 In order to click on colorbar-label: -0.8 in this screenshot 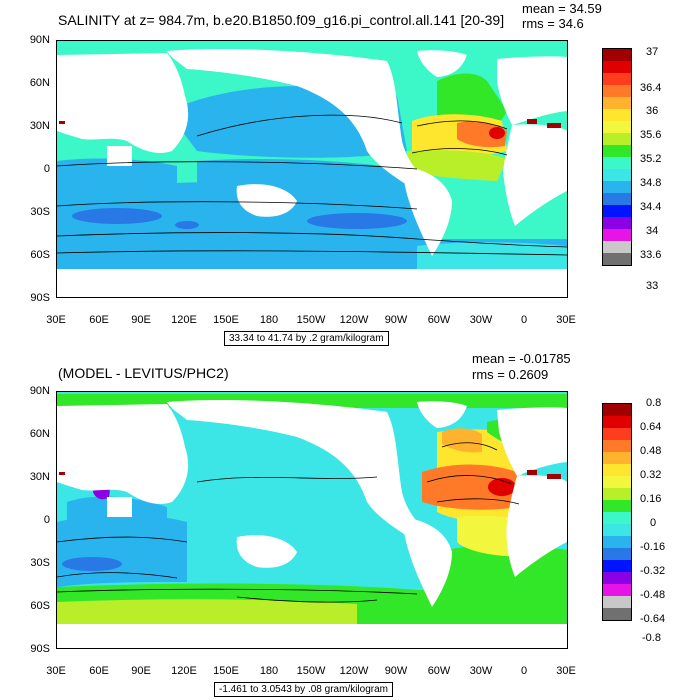, I will do `click(651, 638)`.